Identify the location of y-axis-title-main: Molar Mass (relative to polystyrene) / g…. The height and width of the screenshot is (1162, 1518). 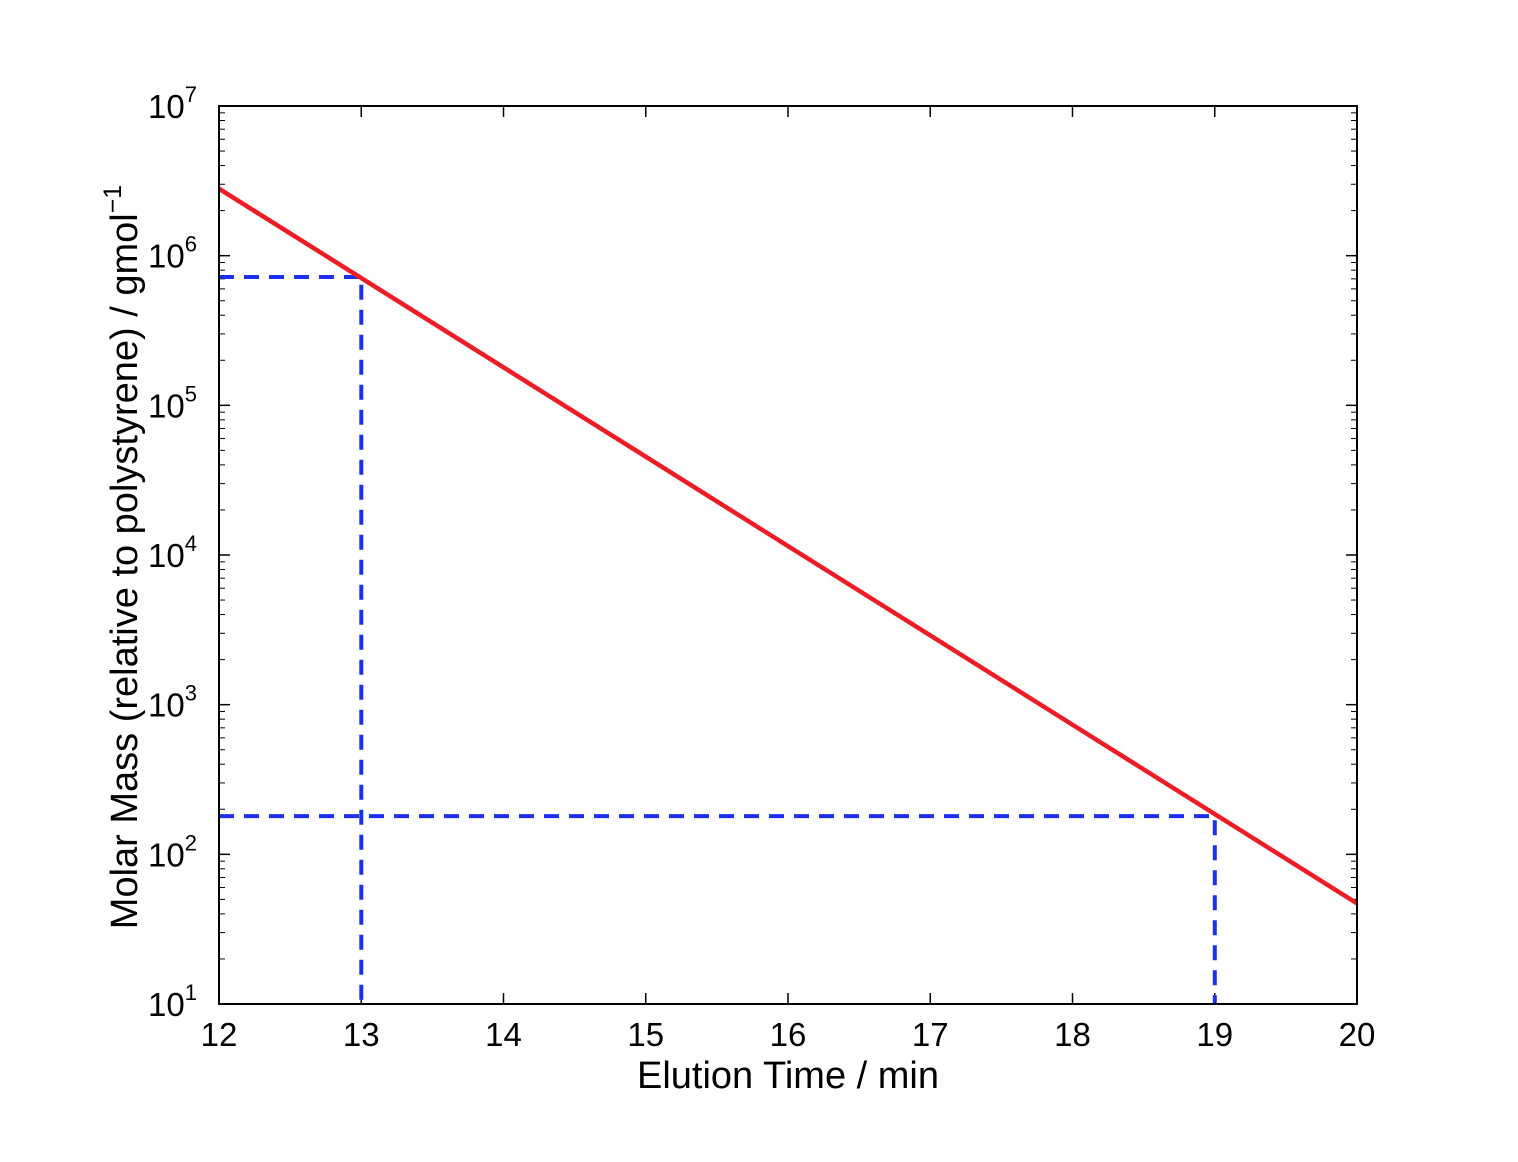
(125, 571).